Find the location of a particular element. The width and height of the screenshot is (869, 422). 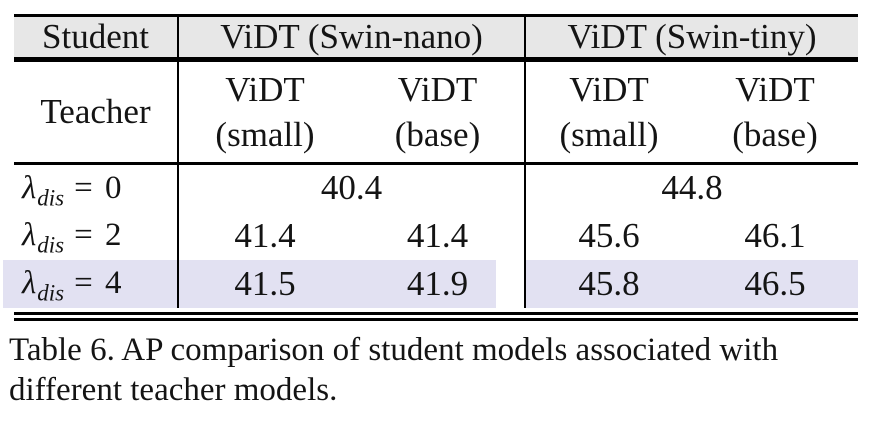

cell-nano-base: 41.9 is located at coordinates (438, 283).